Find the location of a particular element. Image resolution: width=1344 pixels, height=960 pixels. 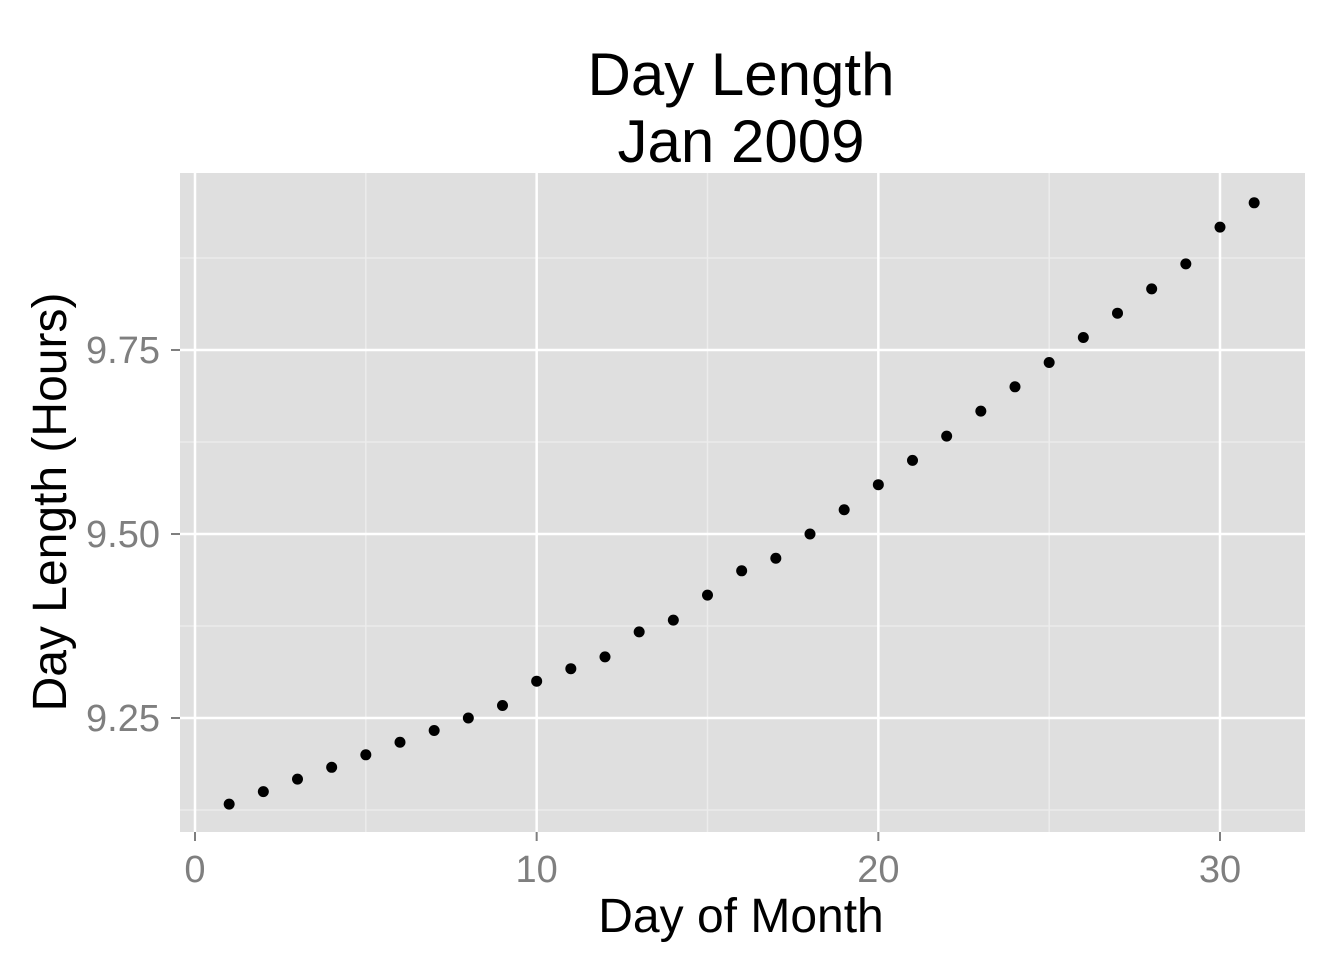

y-axis-title: Day Length (Hours) is located at coordinates (50, 502).